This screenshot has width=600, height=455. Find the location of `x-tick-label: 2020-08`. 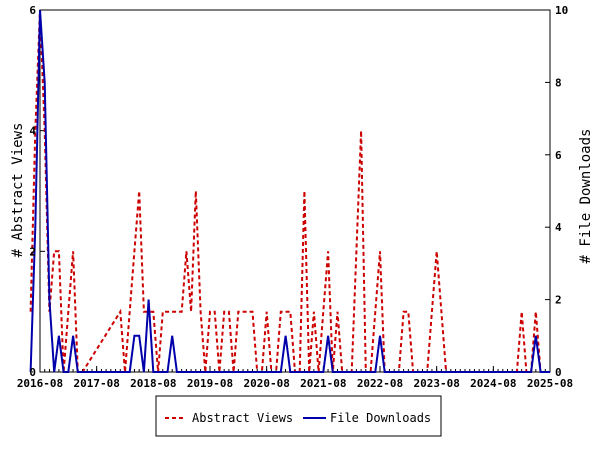

x-tick-label: 2020-08 is located at coordinates (266, 383).